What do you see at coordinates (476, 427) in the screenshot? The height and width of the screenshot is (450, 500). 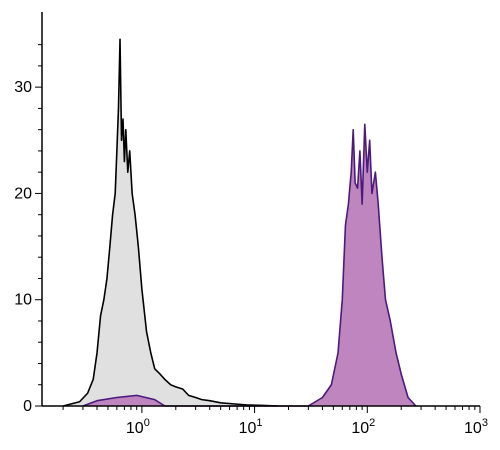 I see `x-tick-label: 10³` at bounding box center [476, 427].